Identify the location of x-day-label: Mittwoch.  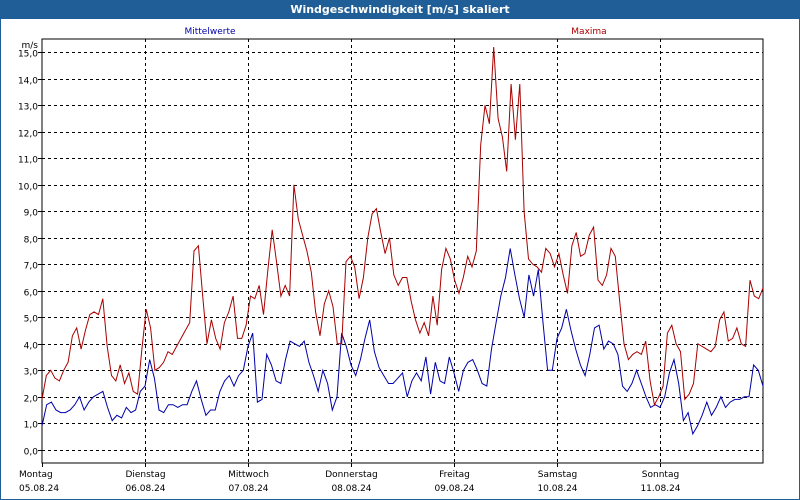
(248, 475).